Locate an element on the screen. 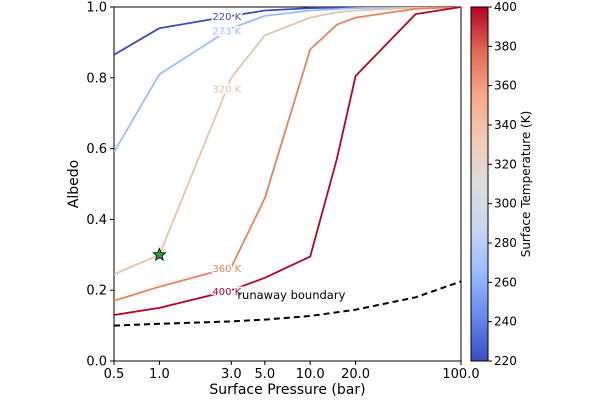 Image resolution: width=600 pixels, height=400 pixels. colorbar-tick-label: 400 is located at coordinates (505, 7).